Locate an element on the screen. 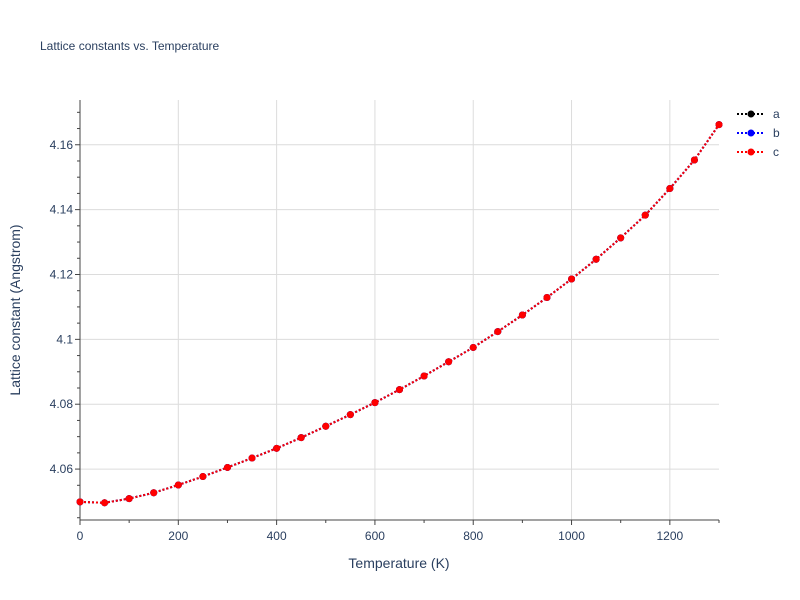  legend-item-a: a is located at coordinates (758, 114).